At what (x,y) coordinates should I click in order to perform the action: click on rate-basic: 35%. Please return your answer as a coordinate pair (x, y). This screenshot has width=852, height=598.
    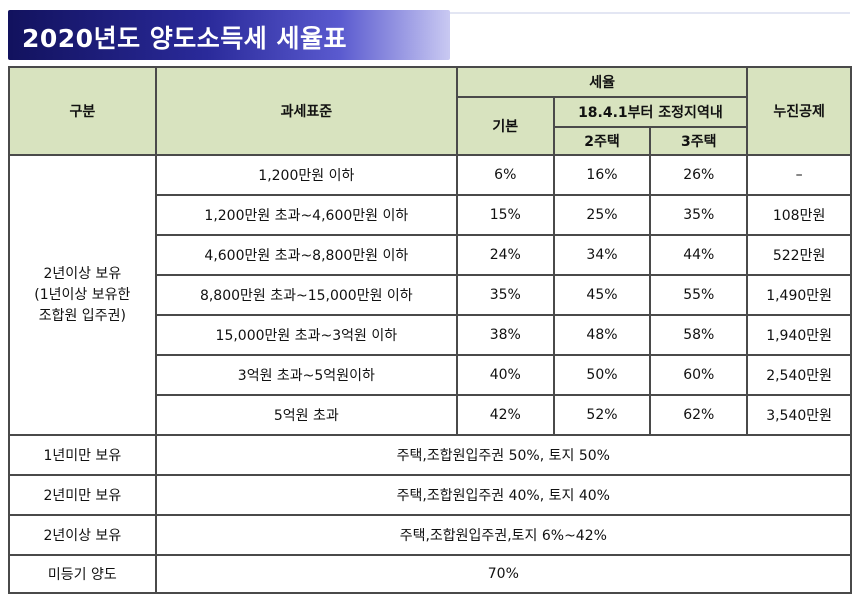
    Looking at the image, I should click on (505, 295).